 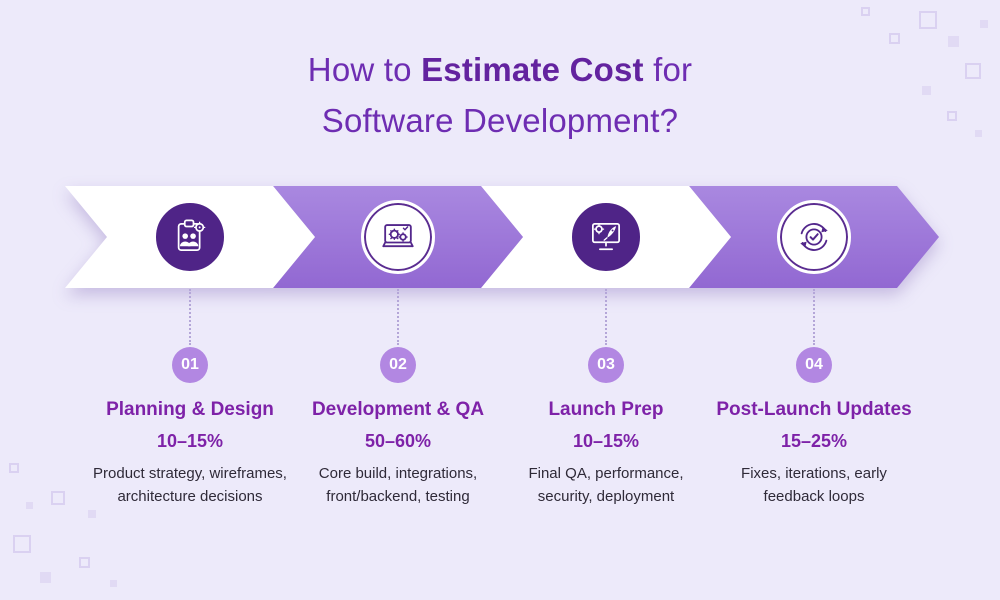 I want to click on step-number-badge: 04, so click(x=814, y=365).